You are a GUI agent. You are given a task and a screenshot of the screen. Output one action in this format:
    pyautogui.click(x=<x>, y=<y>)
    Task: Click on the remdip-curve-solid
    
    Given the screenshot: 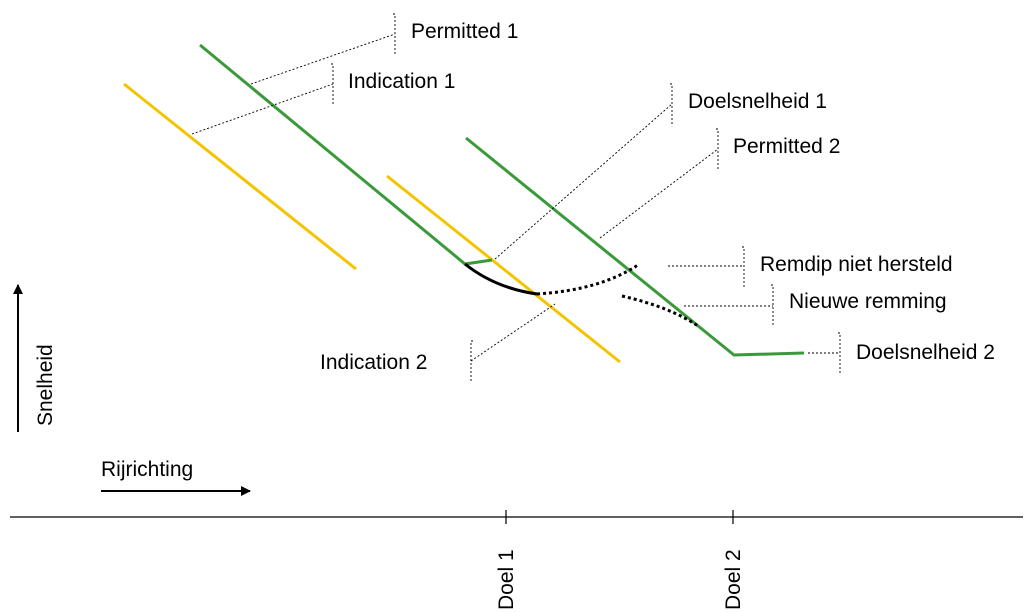 What is the action you would take?
    pyautogui.click(x=501, y=279)
    